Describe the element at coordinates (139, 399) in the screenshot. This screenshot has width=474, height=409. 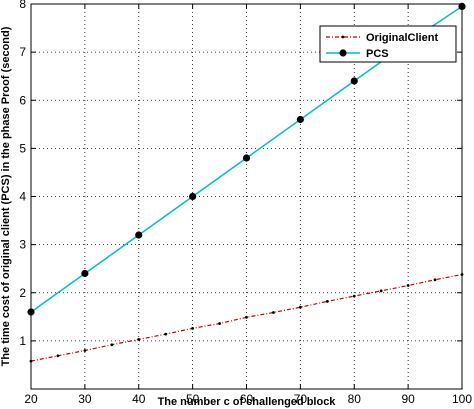
I see `x-tick-label: 40` at that location.